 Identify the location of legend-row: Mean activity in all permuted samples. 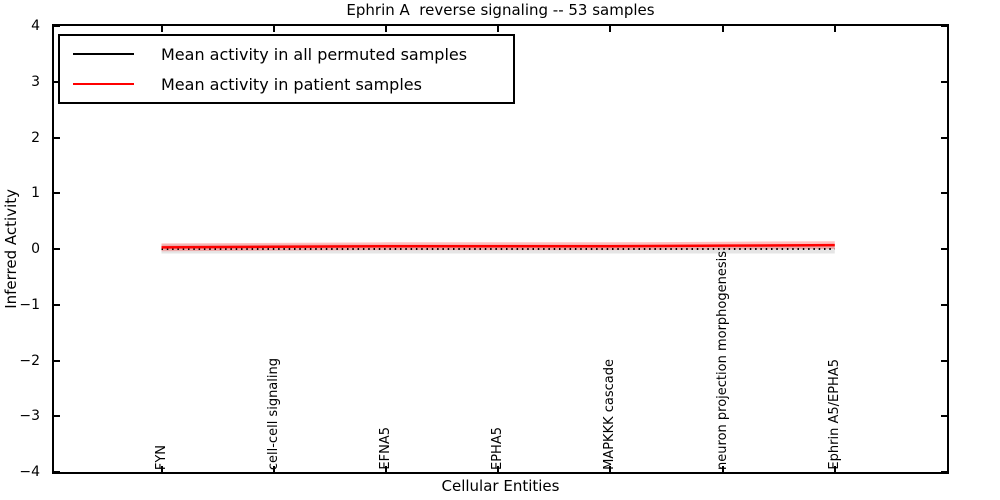
(286, 54).